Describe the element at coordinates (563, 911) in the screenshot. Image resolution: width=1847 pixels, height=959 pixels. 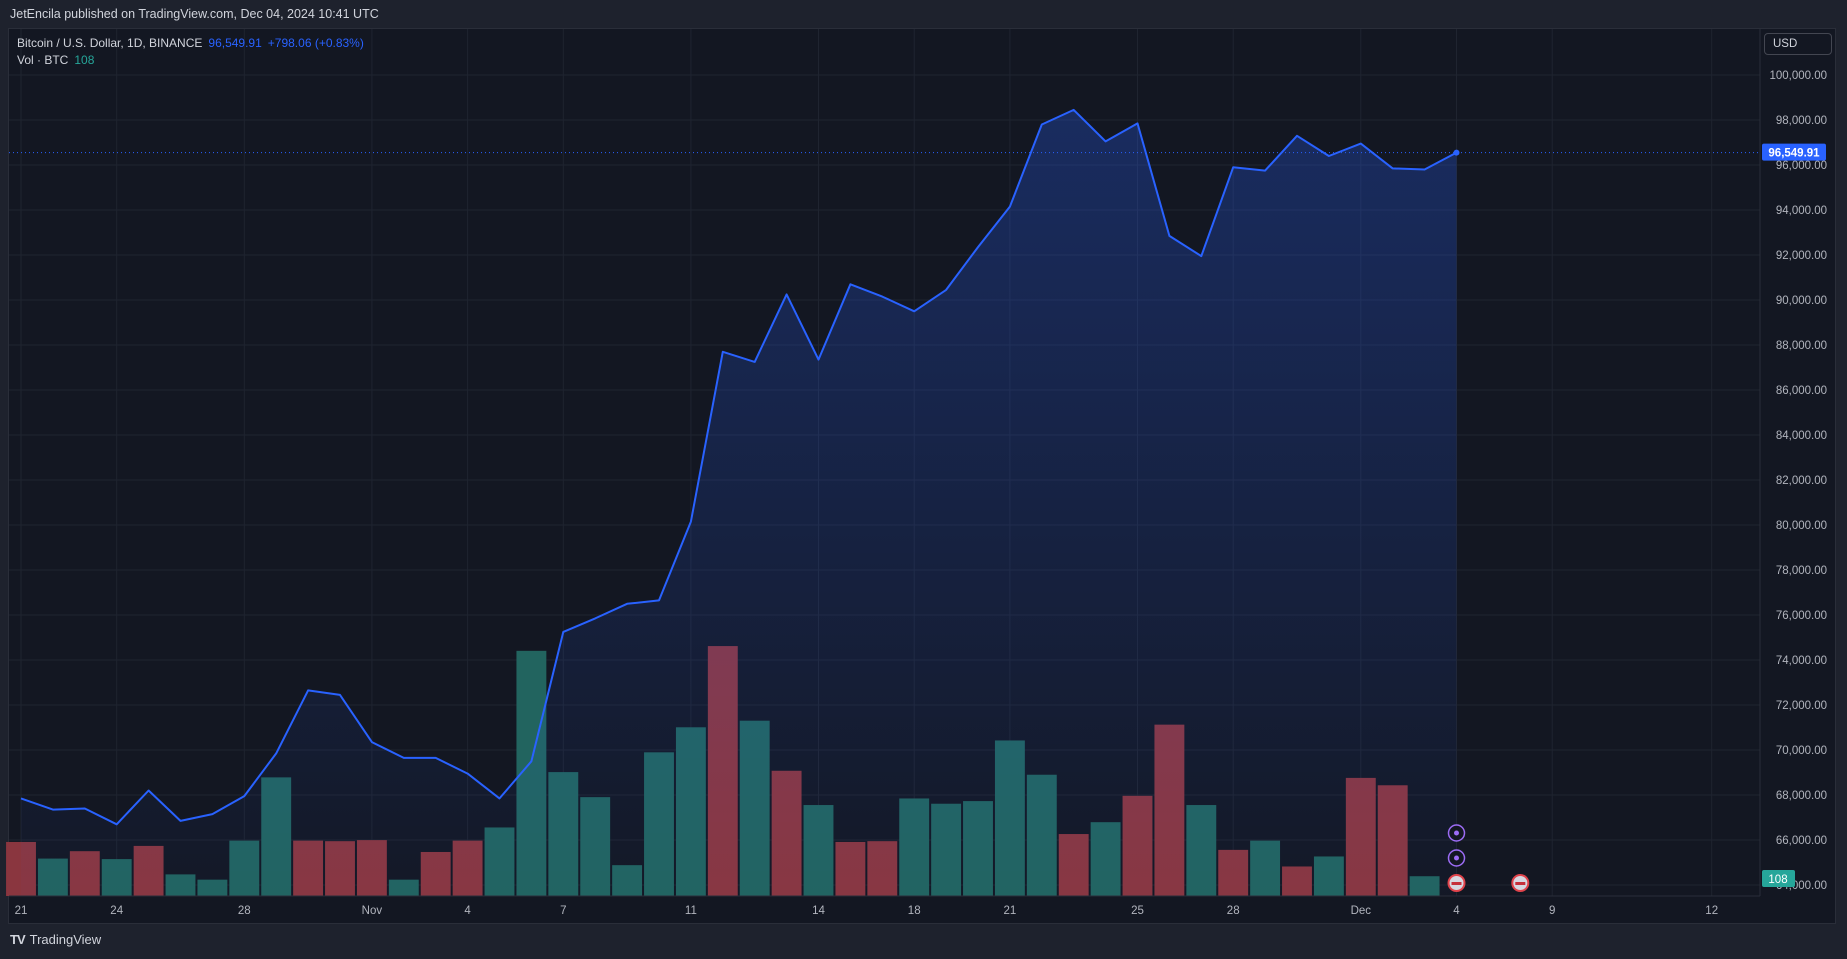
I see `time-tick-label: 7` at that location.